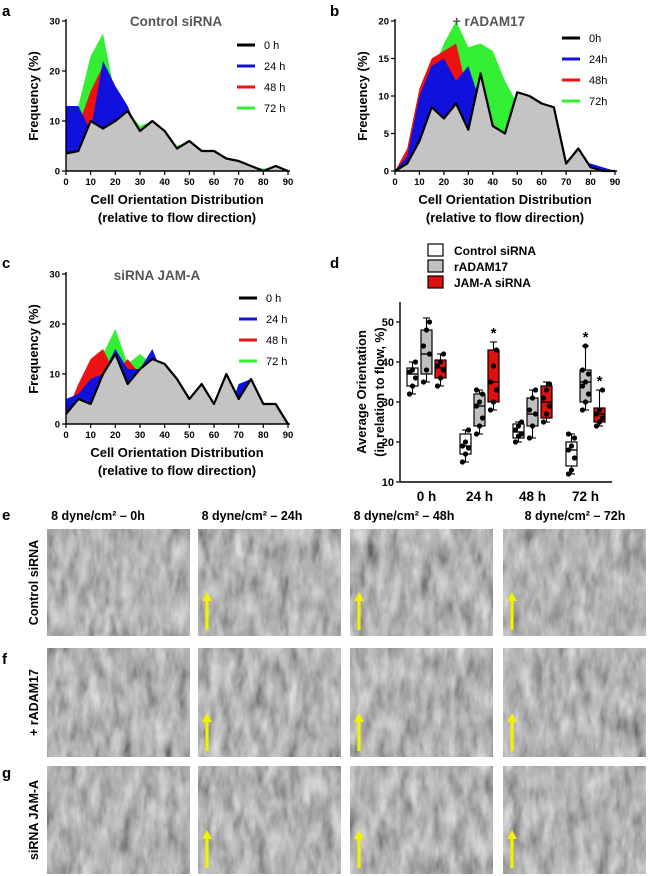 Image resolution: width=650 pixels, height=876 pixels. Describe the element at coordinates (504, 122) in the screenshot. I see `series-0h-line` at that location.